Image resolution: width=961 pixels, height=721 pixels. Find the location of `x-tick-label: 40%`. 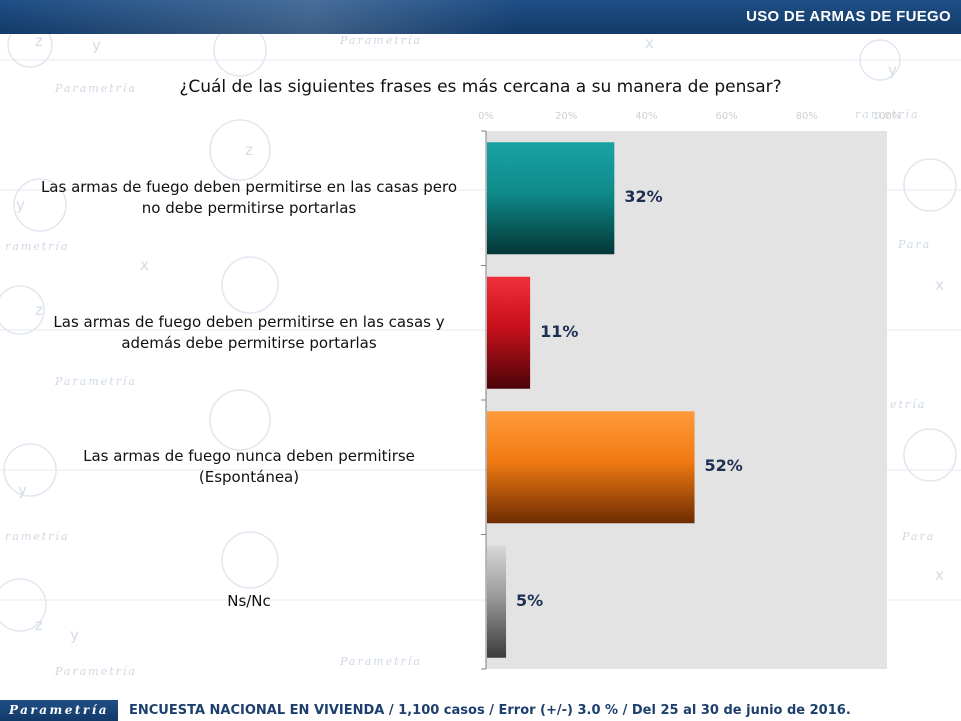

x-tick-label: 40% is located at coordinates (646, 116).